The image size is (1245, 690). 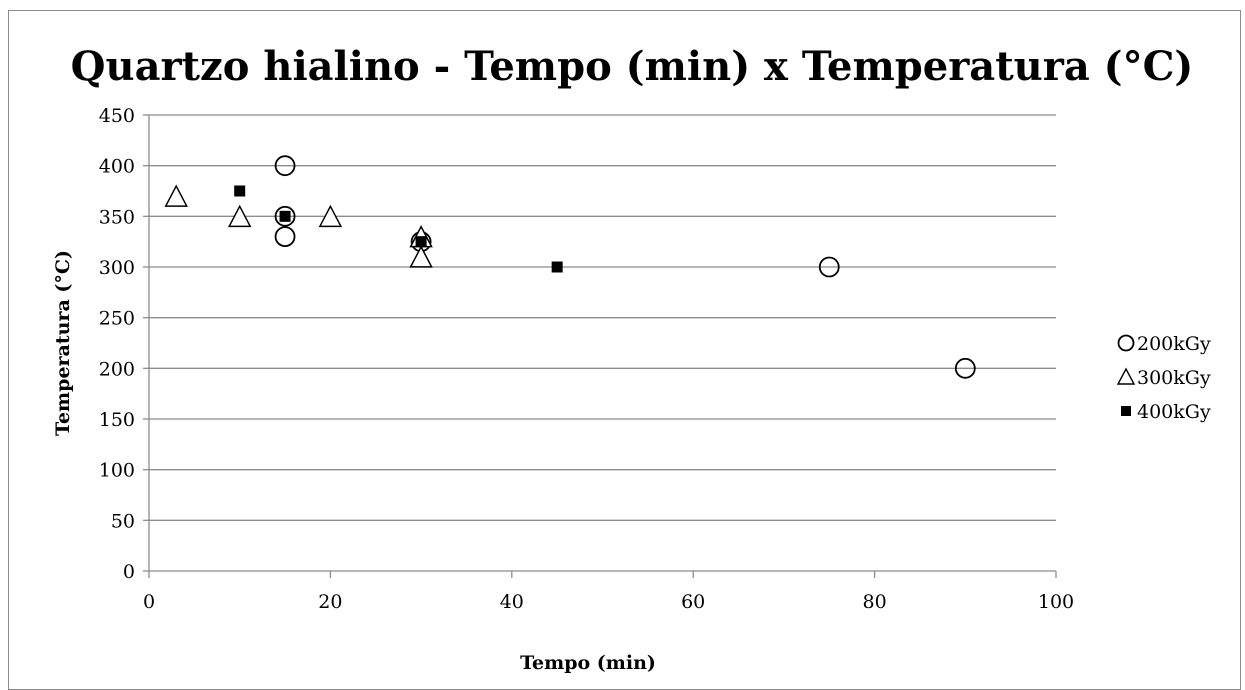 What do you see at coordinates (512, 602) in the screenshot?
I see `x-tick-label: 40` at bounding box center [512, 602].